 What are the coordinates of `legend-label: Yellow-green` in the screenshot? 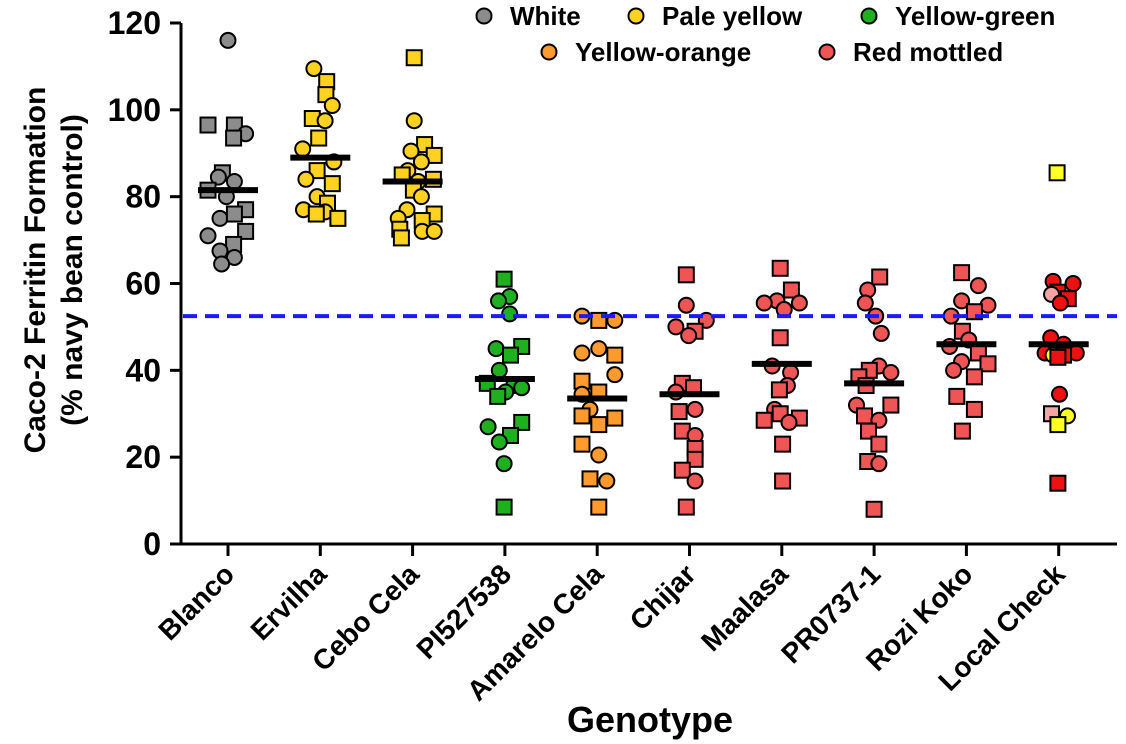 It's located at (975, 16).